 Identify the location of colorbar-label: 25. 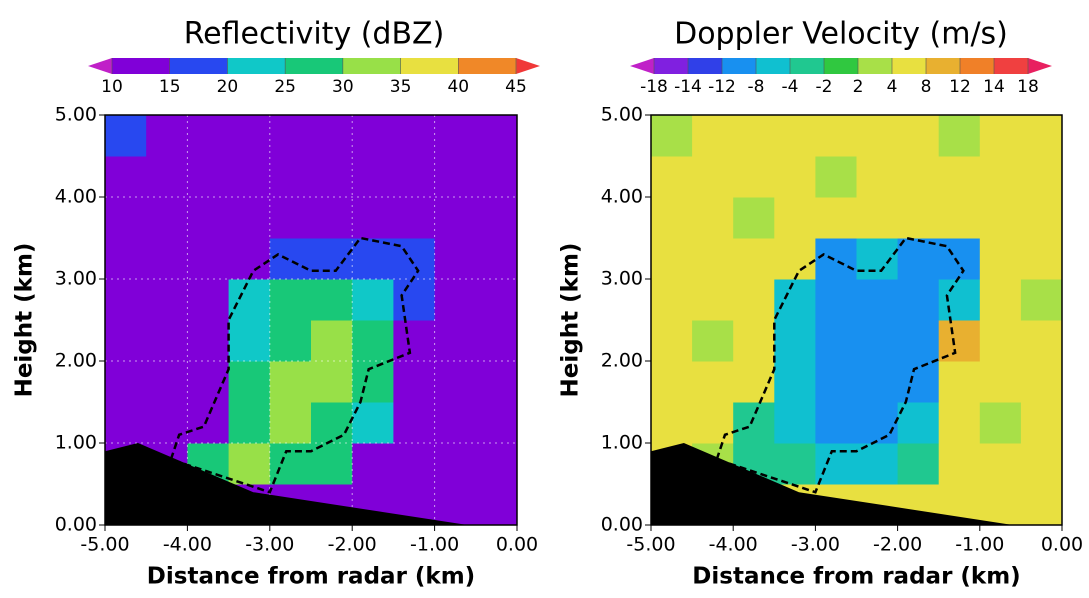
(285, 87).